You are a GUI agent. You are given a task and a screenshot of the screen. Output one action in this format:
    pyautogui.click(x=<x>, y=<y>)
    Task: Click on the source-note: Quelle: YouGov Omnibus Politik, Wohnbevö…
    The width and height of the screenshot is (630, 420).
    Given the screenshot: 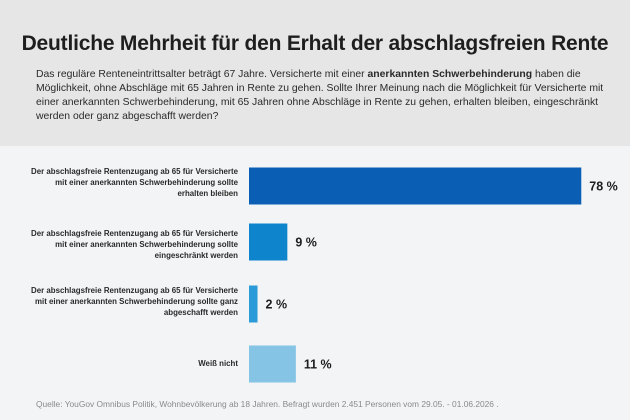 What is the action you would take?
    pyautogui.click(x=267, y=404)
    